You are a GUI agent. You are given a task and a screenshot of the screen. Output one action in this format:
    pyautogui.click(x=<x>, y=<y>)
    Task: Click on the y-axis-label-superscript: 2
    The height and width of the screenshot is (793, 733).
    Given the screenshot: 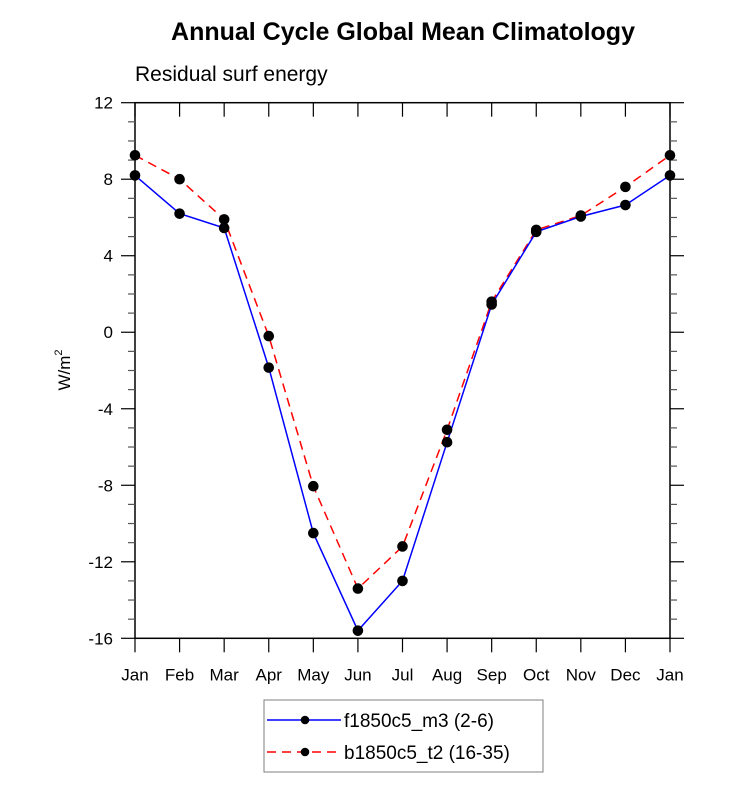 What is the action you would take?
    pyautogui.click(x=59, y=352)
    